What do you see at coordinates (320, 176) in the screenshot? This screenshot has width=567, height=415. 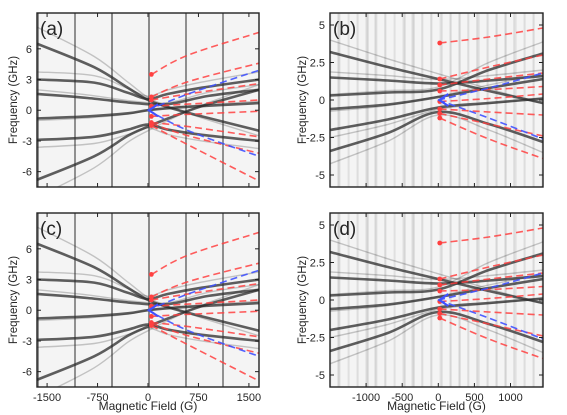 I see `y-tick-label: -5` at bounding box center [320, 176].